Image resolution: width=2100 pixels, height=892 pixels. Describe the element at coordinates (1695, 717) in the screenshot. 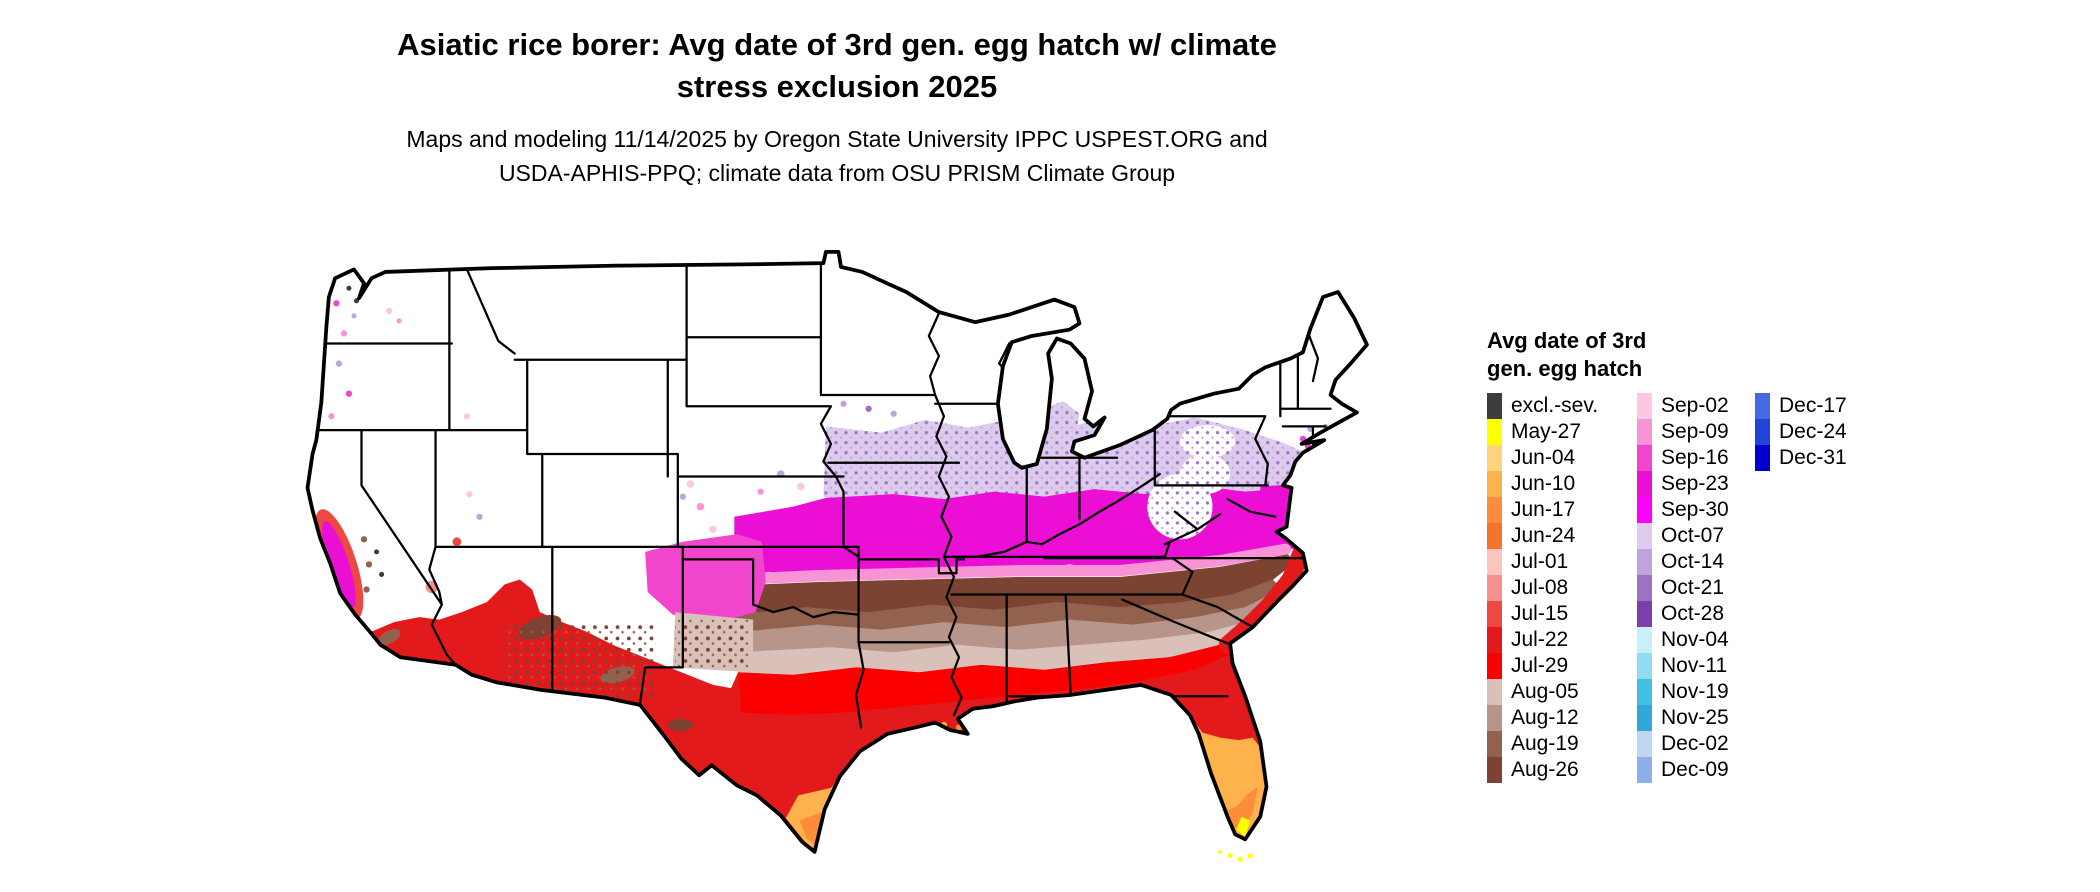

I see `legend-entry-label: Nov-25` at that location.